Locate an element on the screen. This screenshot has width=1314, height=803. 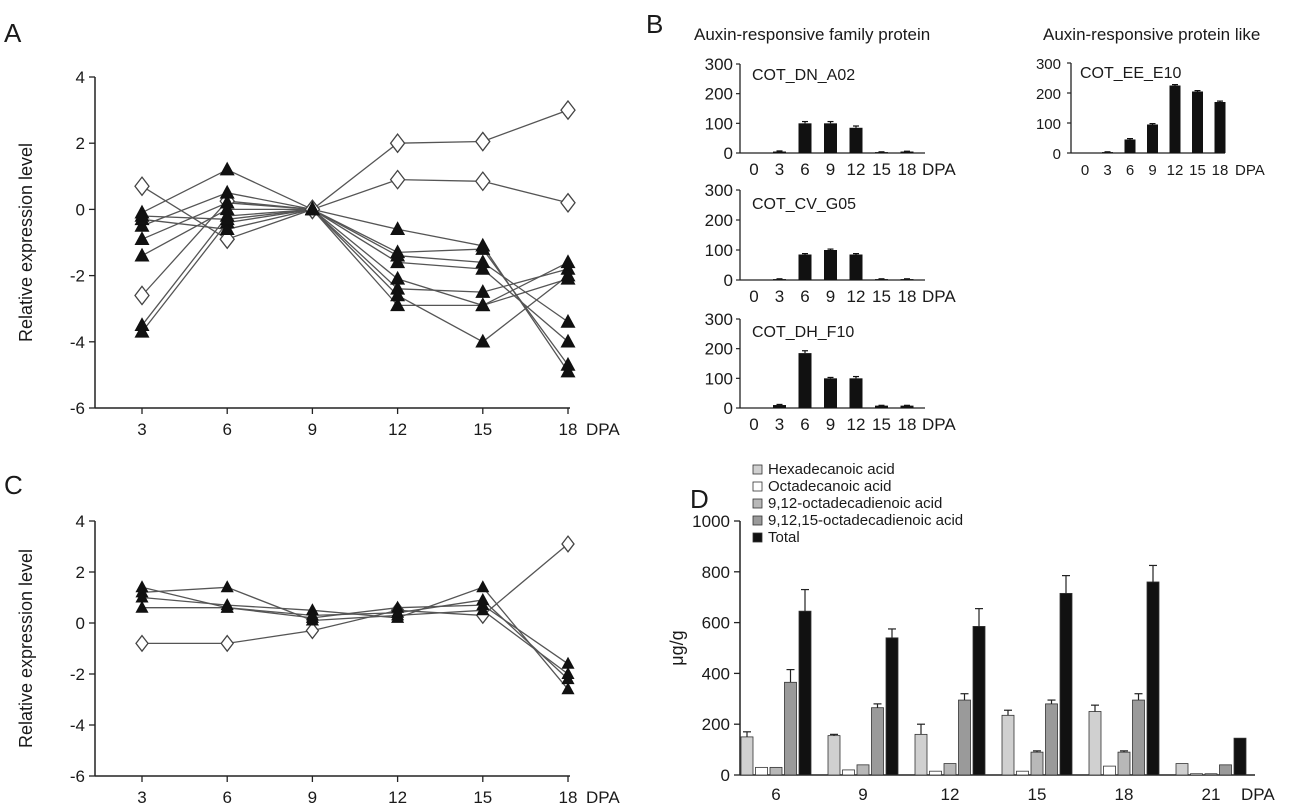
panel-a-x-tick-label: 6 is located at coordinates (226, 429).